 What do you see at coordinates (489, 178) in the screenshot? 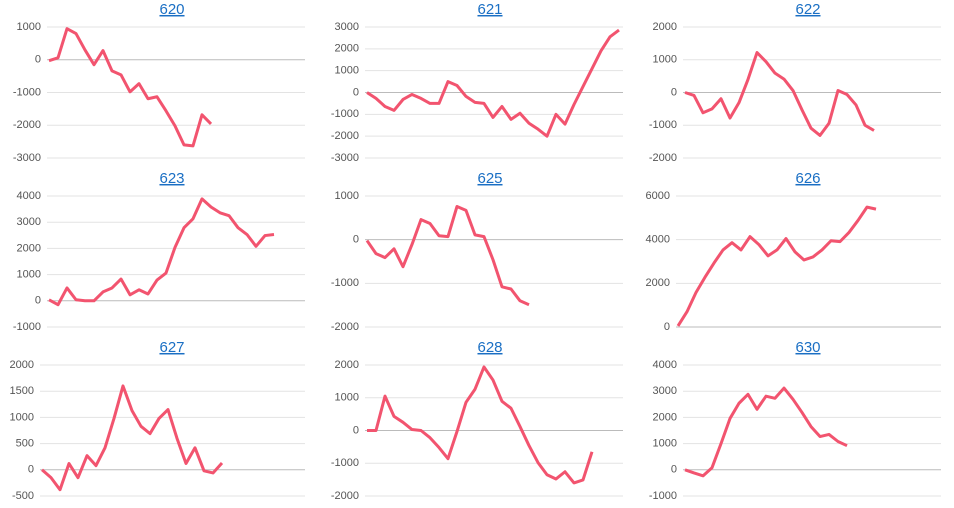
I see `chart-title: 625` at bounding box center [489, 178].